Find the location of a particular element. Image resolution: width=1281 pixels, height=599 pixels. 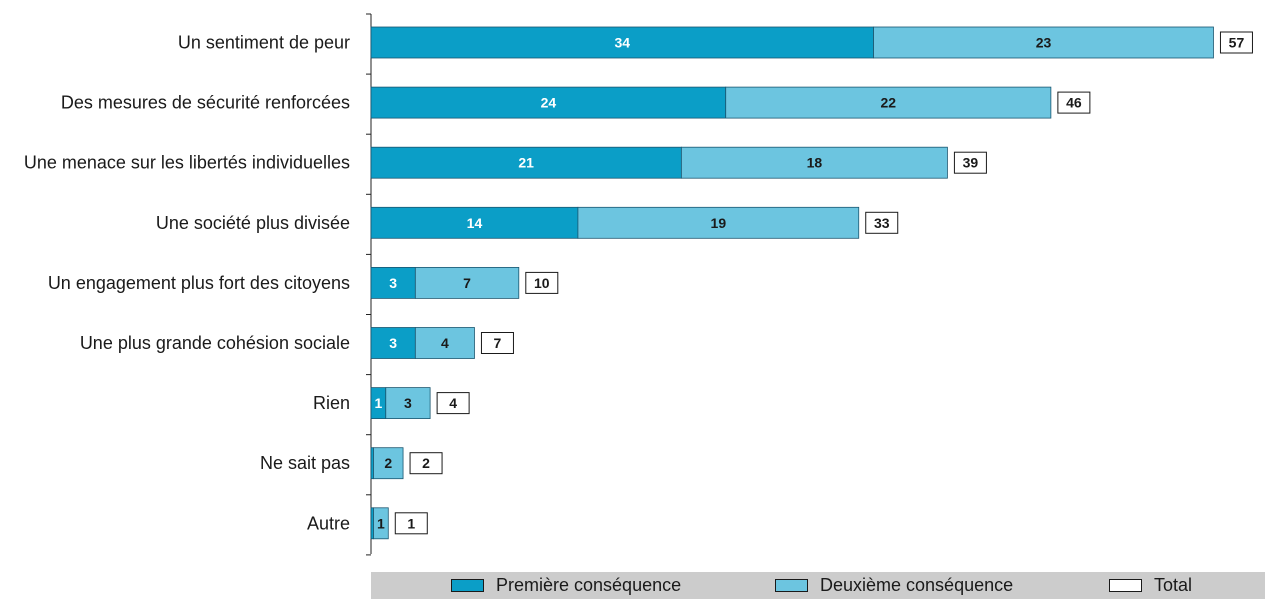

total-label: 39 is located at coordinates (971, 163).